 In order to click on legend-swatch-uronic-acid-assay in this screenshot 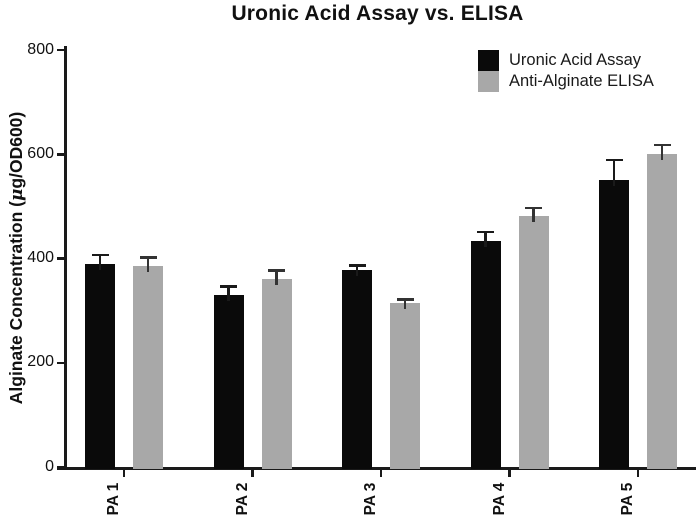, I will do `click(488, 60)`.